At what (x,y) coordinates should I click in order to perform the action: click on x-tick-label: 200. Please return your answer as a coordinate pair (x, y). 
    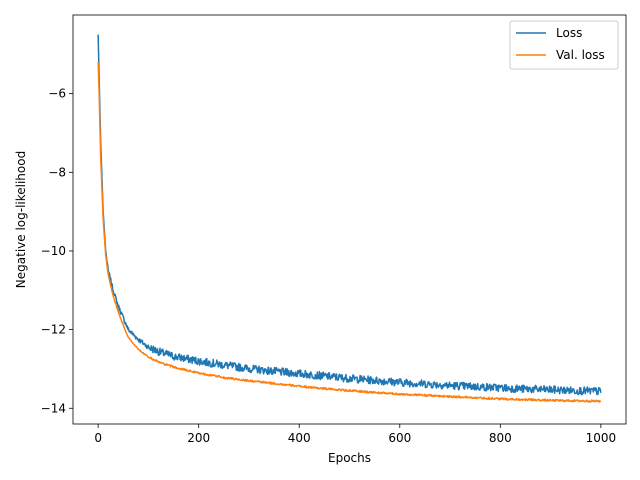
    Looking at the image, I should click on (198, 438).